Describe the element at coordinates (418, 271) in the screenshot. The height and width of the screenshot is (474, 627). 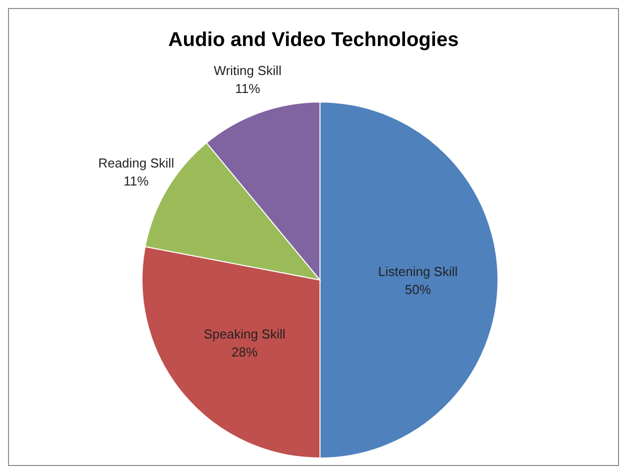
I see `slice-label: Listening Skill` at that location.